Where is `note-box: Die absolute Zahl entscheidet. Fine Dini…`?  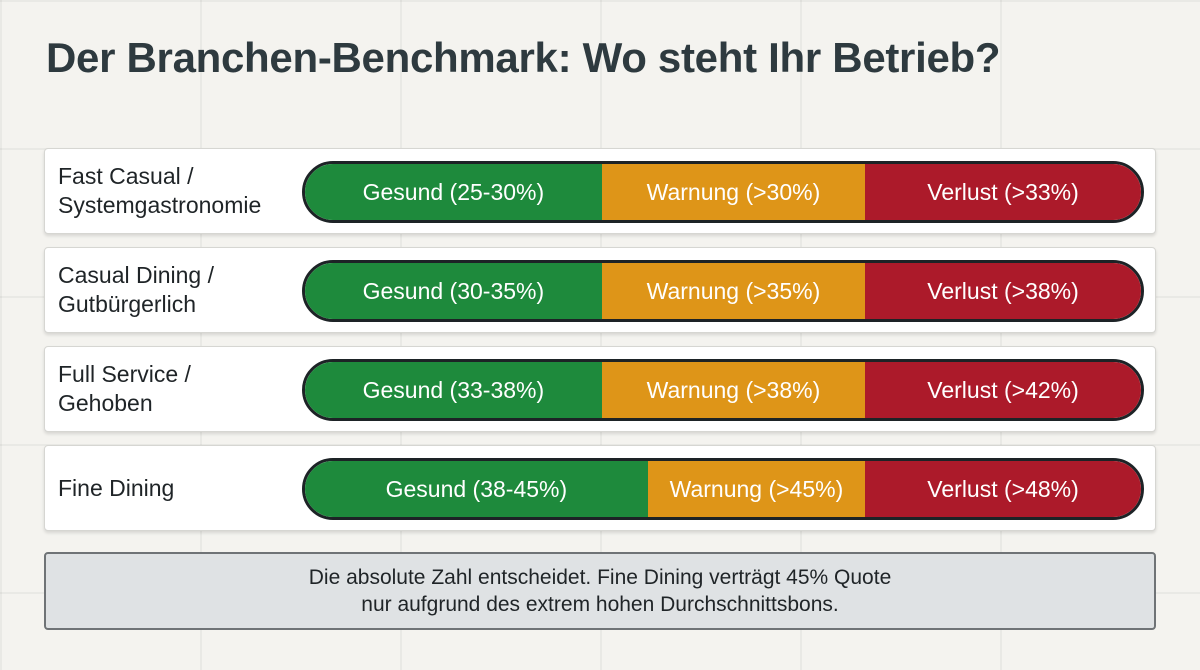 note-box: Die absolute Zahl entscheidet. Fine Dini… is located at coordinates (600, 591).